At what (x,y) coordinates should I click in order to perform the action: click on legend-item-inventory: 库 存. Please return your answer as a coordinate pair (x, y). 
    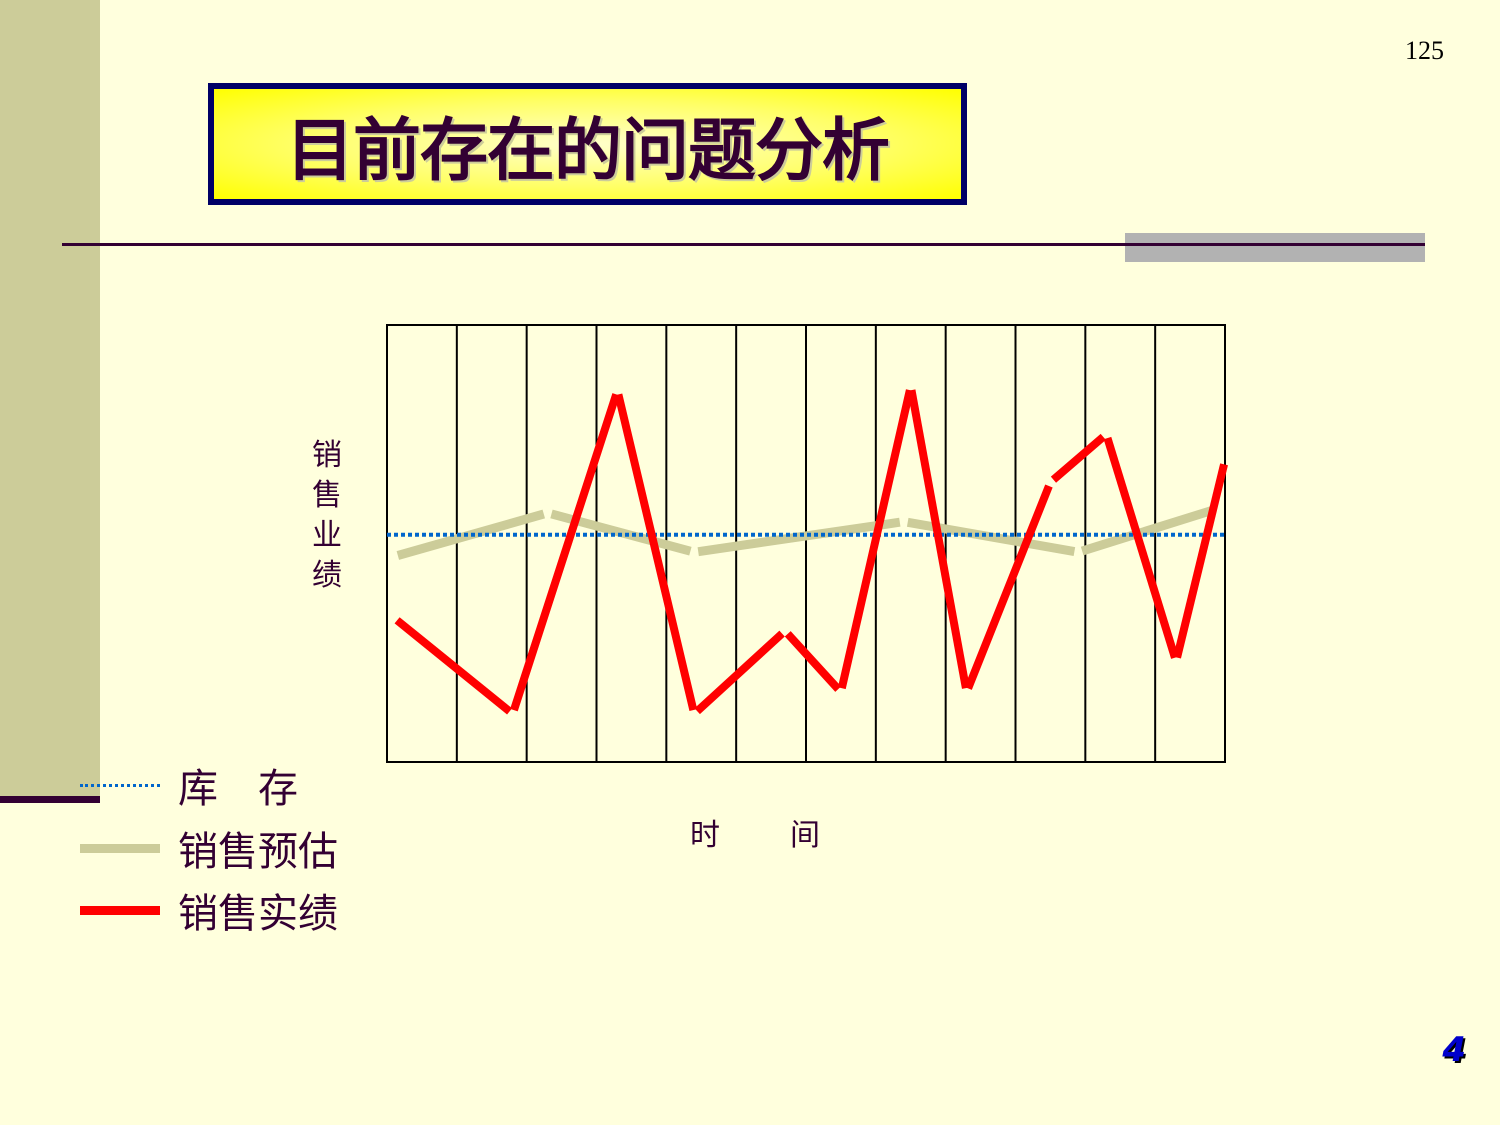
    Looking at the image, I should click on (189, 788).